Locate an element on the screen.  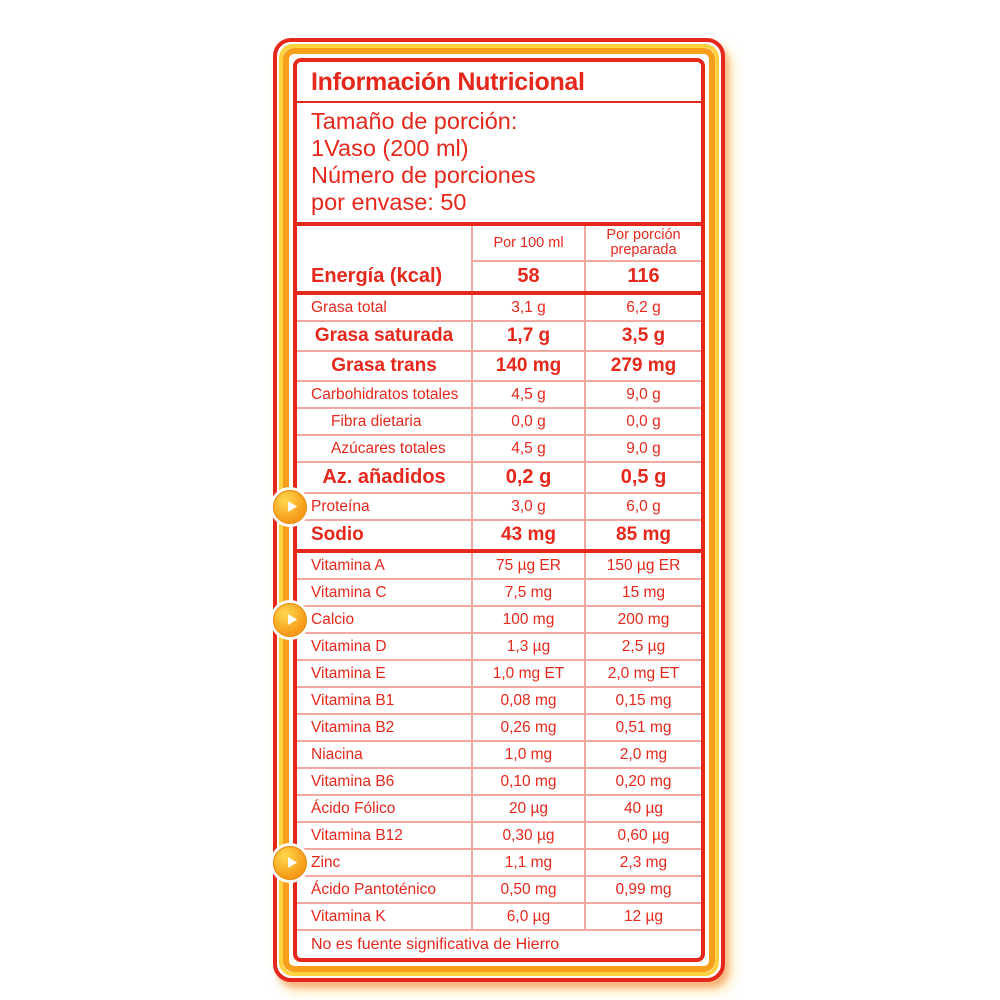
table-row: Zinc 1,1 mg 2,3 mg is located at coordinates (487, 862).